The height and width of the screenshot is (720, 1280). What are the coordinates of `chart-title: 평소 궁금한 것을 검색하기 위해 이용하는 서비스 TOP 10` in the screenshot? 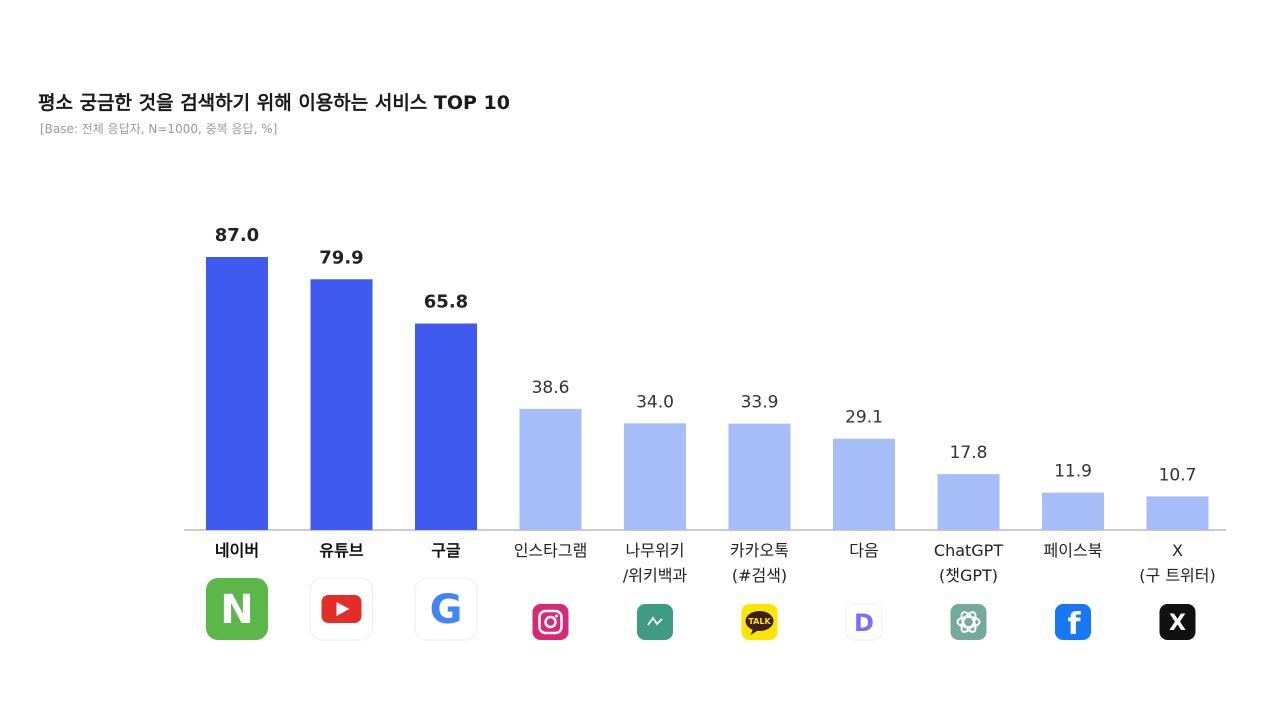 It's located at (274, 103).